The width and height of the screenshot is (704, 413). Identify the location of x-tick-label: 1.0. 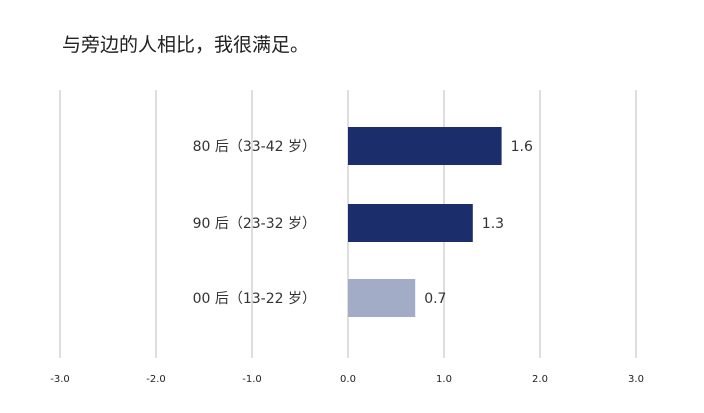
(444, 379).